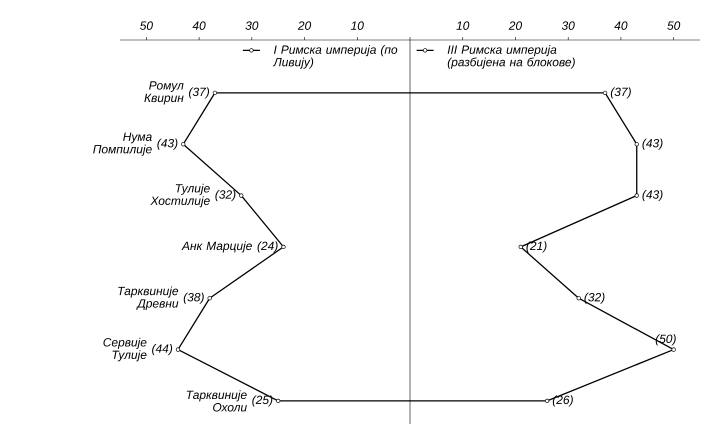 The width and height of the screenshot is (707, 424). I want to click on y-tick-label: Тулије Хостилије, so click(180, 196).